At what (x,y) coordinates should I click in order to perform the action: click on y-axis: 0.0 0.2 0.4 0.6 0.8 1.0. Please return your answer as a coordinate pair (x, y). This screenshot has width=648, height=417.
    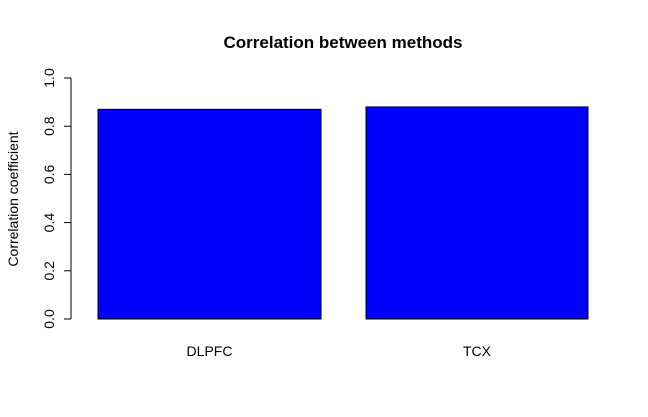
    Looking at the image, I should click on (56, 198).